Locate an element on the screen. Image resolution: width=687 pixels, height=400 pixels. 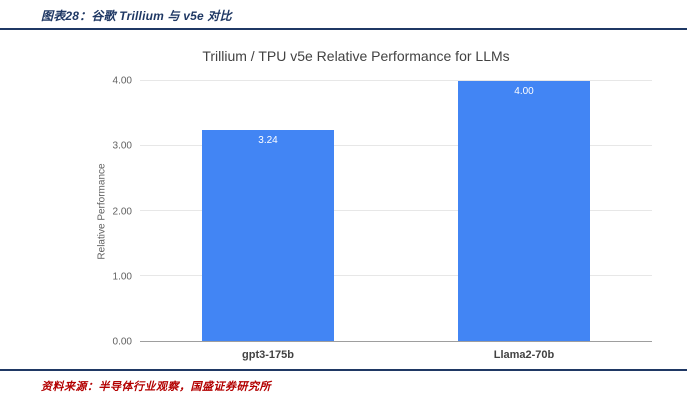
x-tick-label: Llama2-70b is located at coordinates (524, 355).